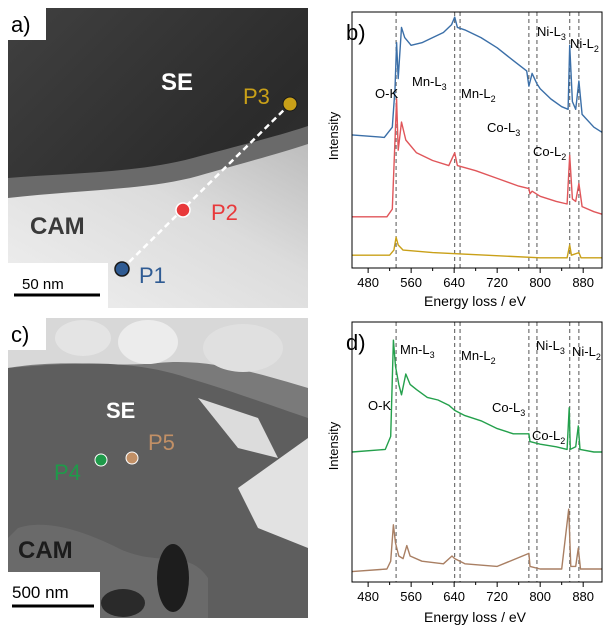 The height and width of the screenshot is (629, 611). Describe the element at coordinates (290, 104) in the screenshot. I see `point-p3-marker` at that location.